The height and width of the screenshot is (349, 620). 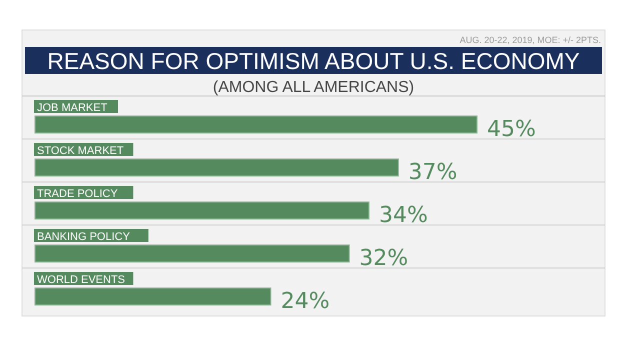 What do you see at coordinates (77, 194) in the screenshot?
I see `y-tick-label: TRADE POLICY` at bounding box center [77, 194].